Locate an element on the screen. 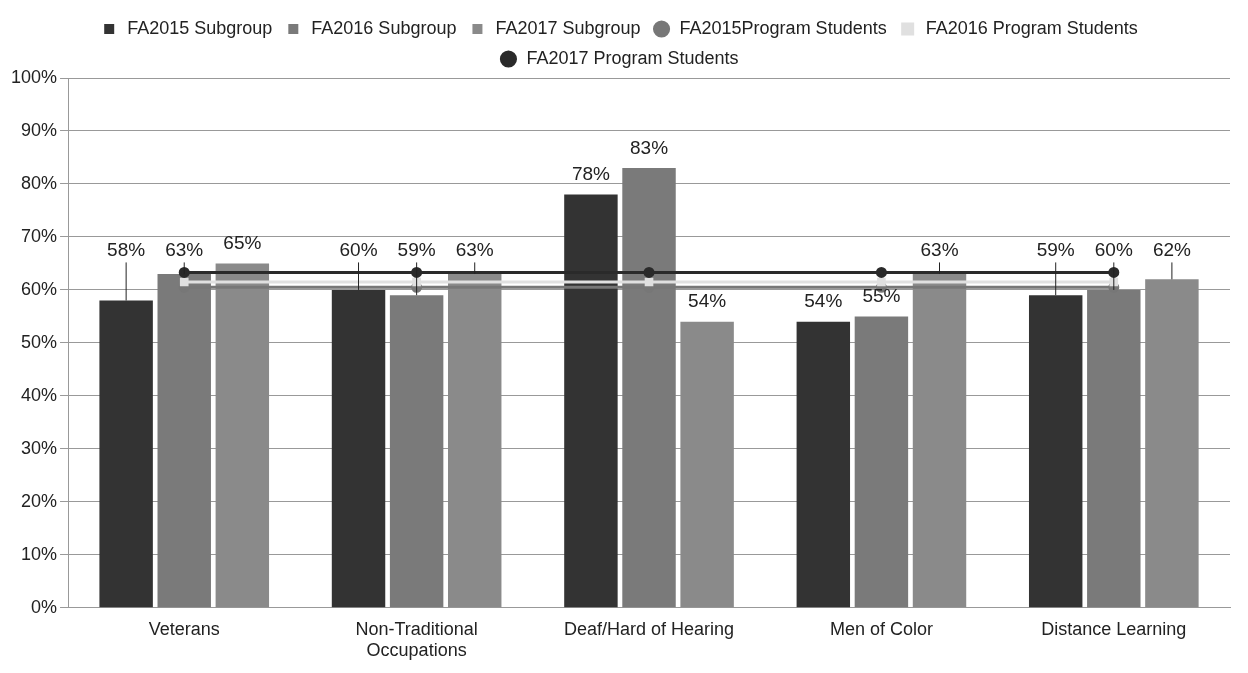  data-label: 65% is located at coordinates (242, 243).